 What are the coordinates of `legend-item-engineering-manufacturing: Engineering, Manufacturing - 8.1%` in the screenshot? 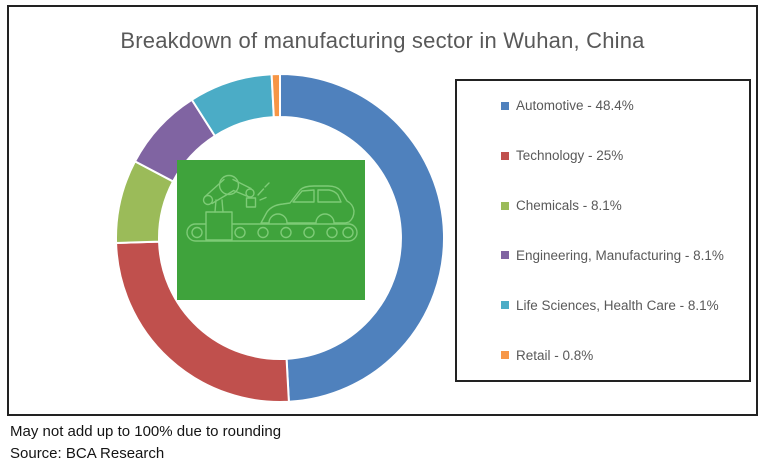 It's located at (625, 255).